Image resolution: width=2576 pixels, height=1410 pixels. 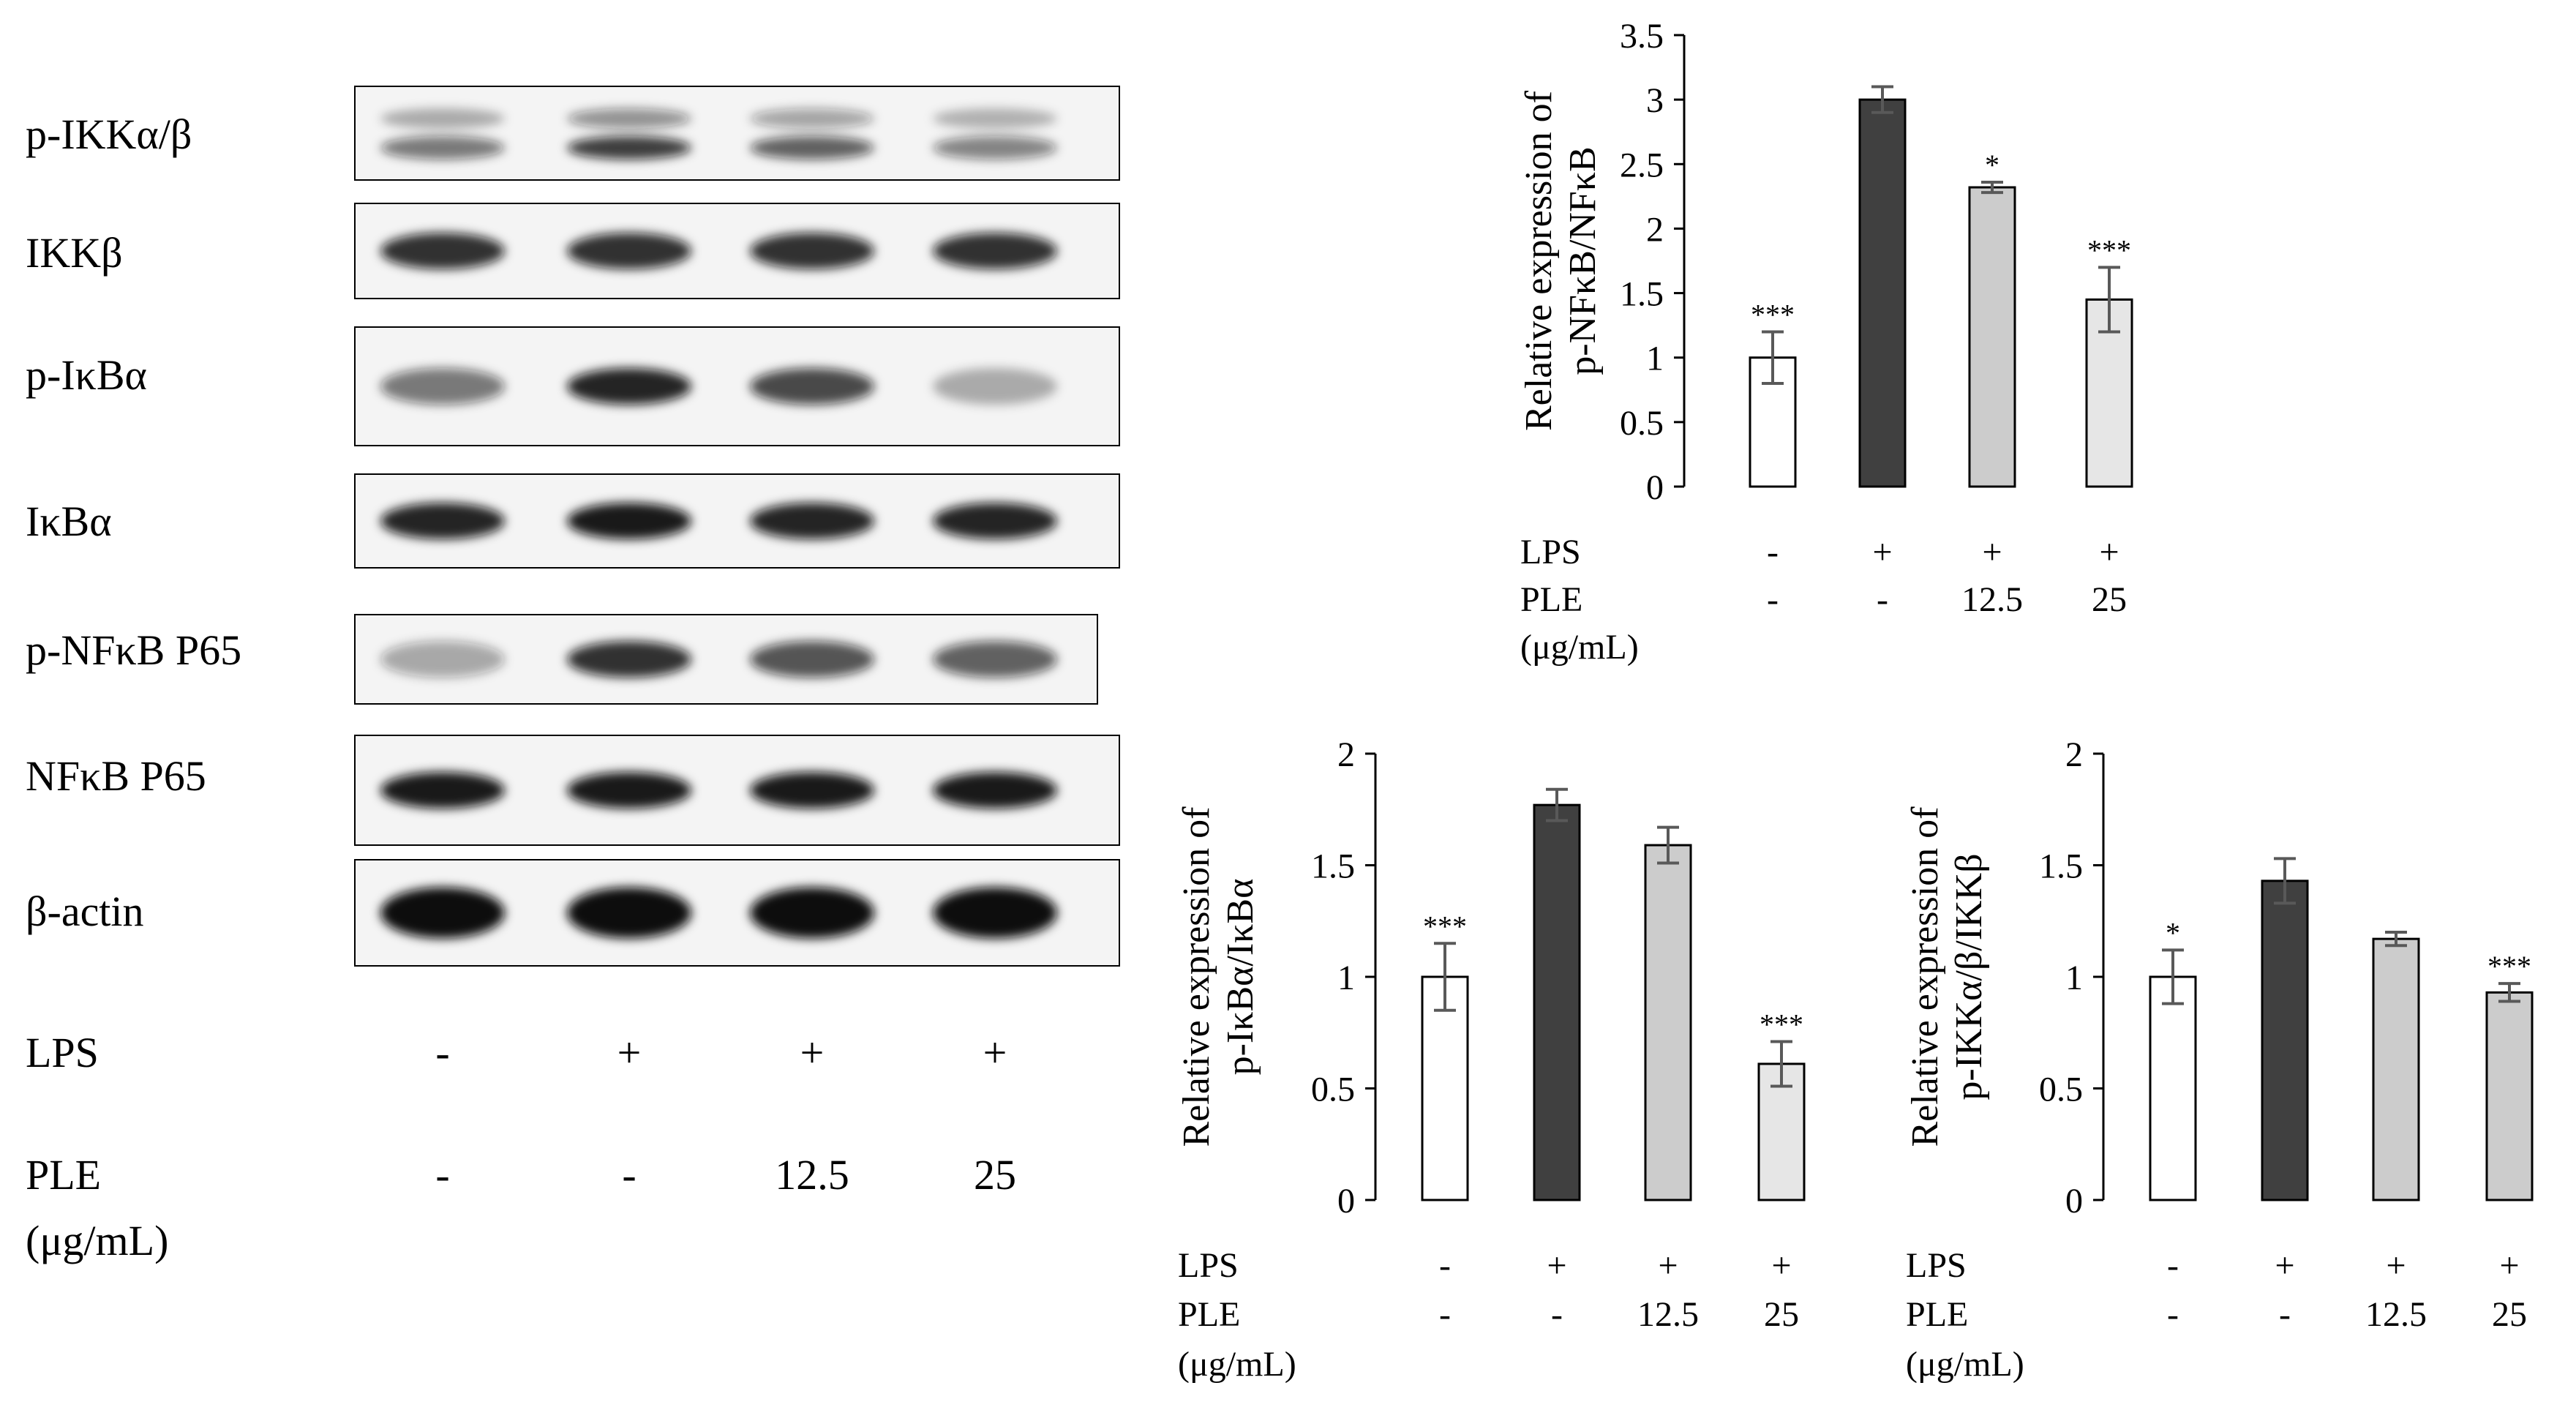 What do you see at coordinates (86, 375) in the screenshot?
I see `blot-row-label: p-IκBα` at bounding box center [86, 375].